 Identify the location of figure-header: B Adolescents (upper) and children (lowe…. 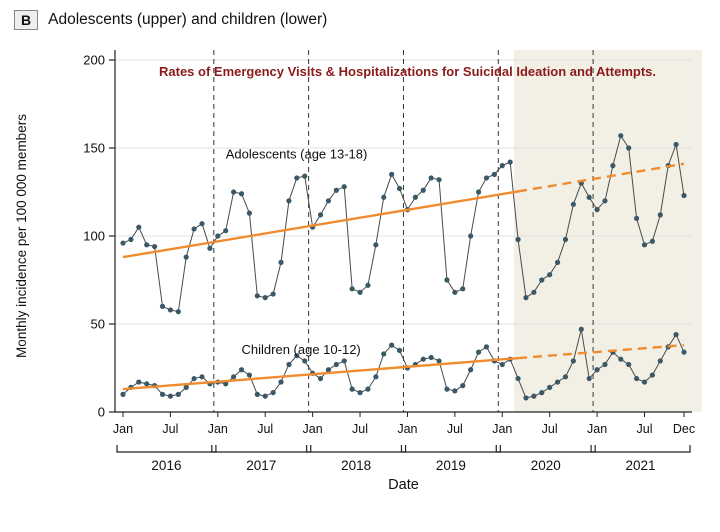
(170, 20).